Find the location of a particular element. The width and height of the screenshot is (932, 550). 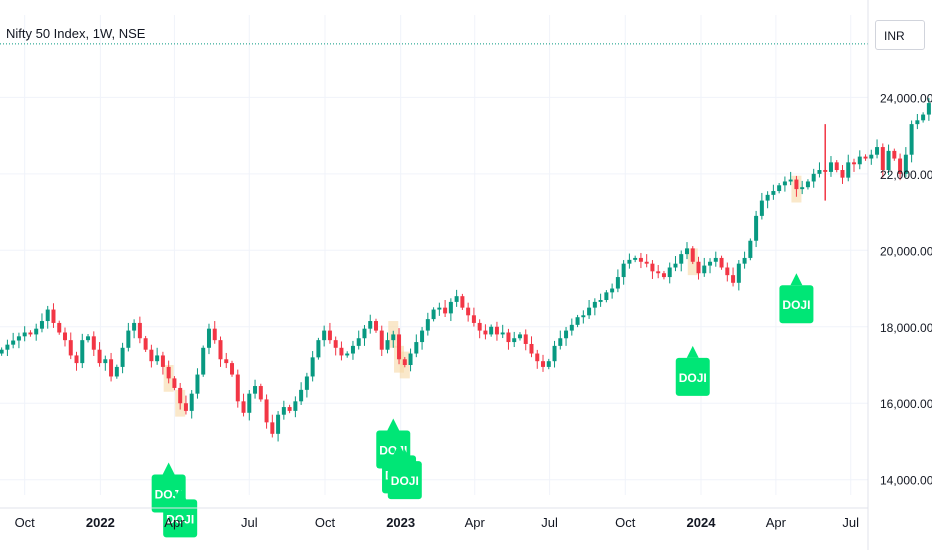

y-tick-label: 14,000.00 is located at coordinates (906, 481).